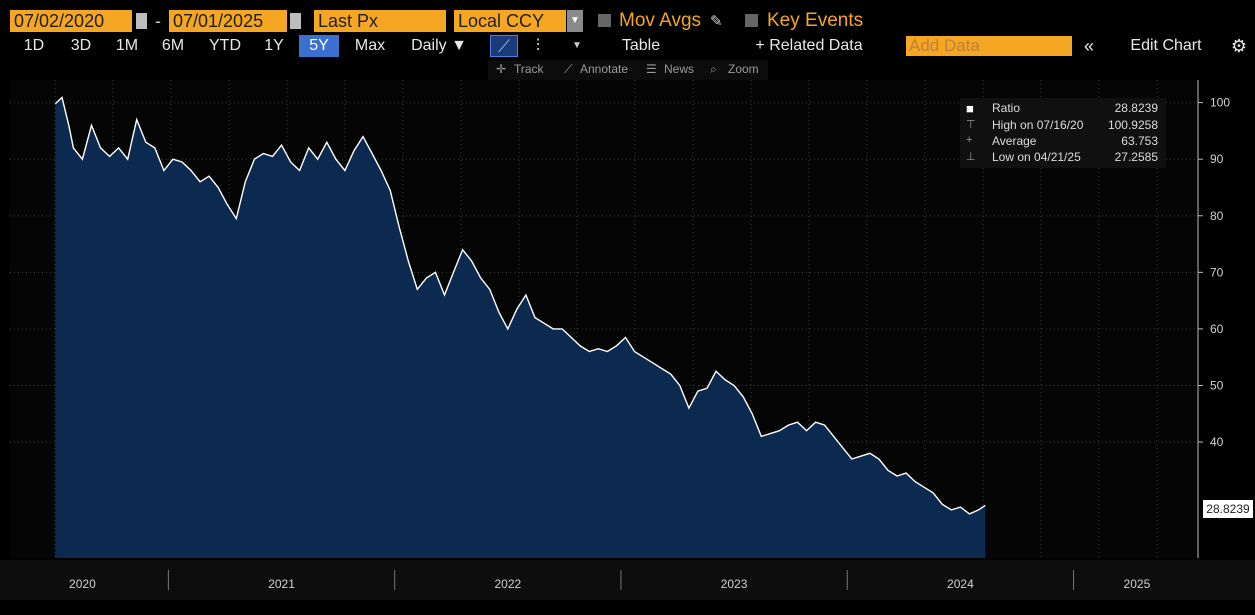  I want to click on y-tick-label: 50, so click(1217, 385).